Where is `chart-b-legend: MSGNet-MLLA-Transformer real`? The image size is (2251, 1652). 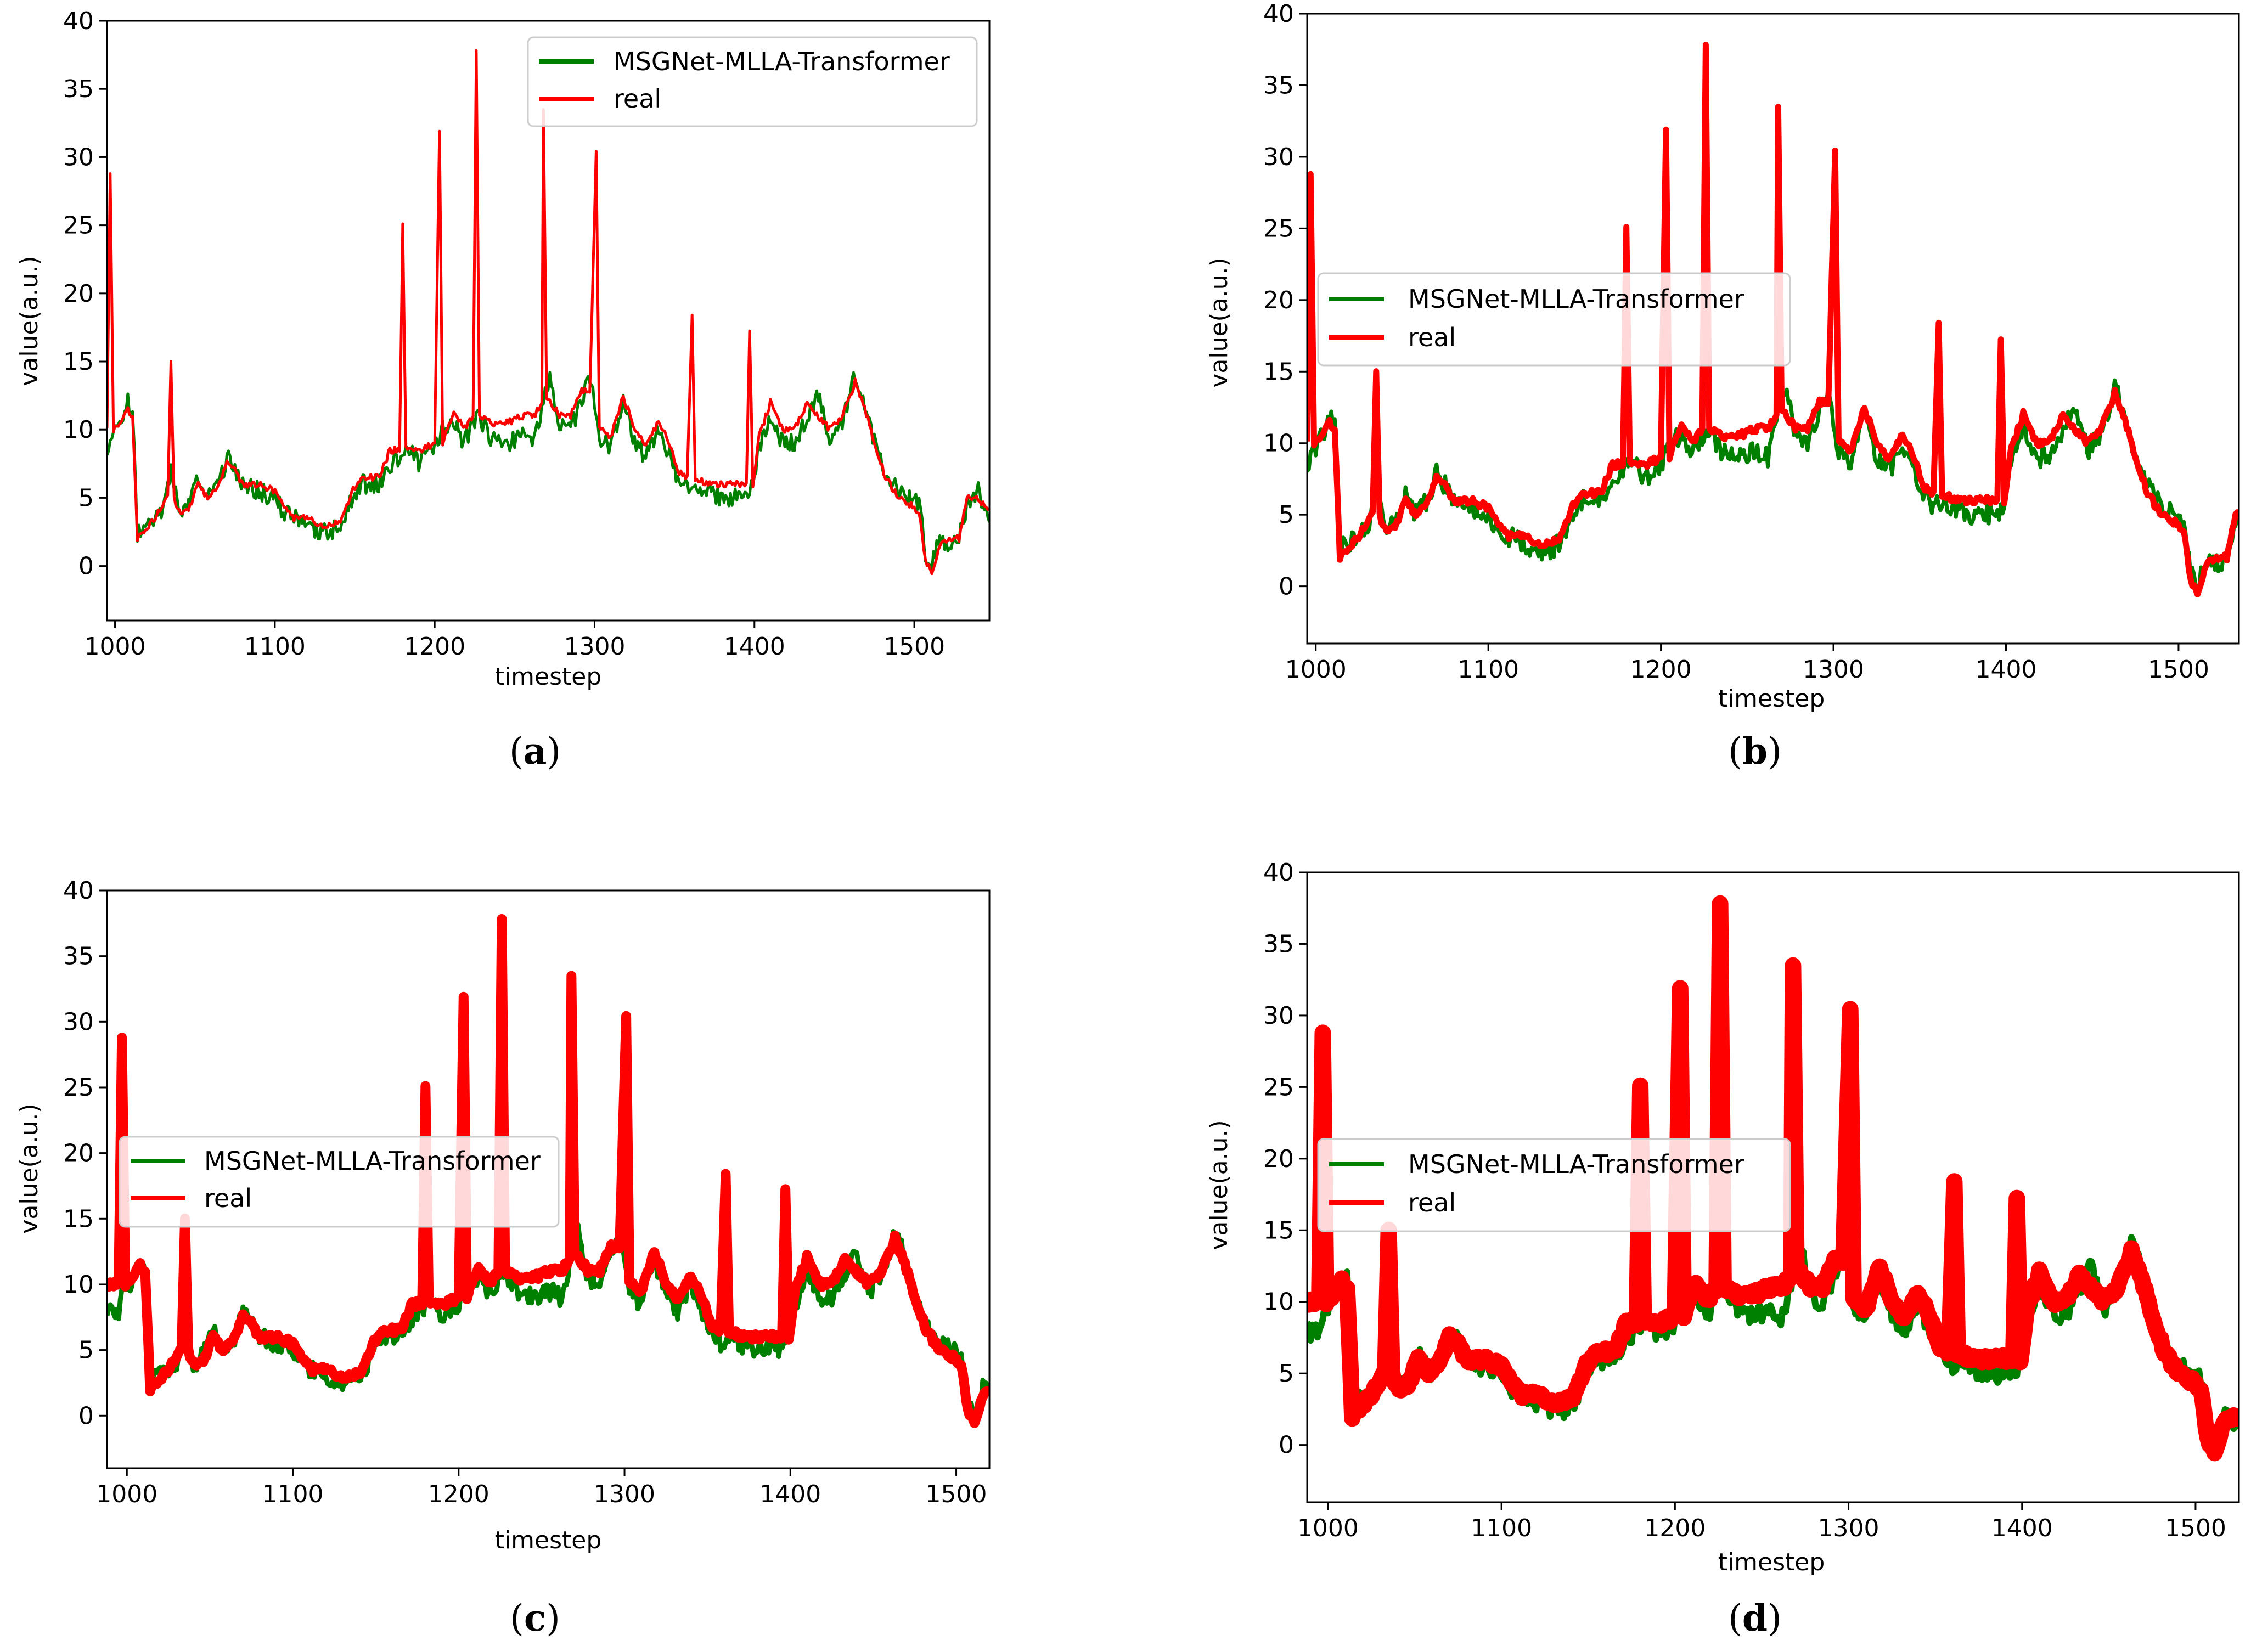 chart-b-legend: MSGNet-MLLA-Transformer real is located at coordinates (1554, 319).